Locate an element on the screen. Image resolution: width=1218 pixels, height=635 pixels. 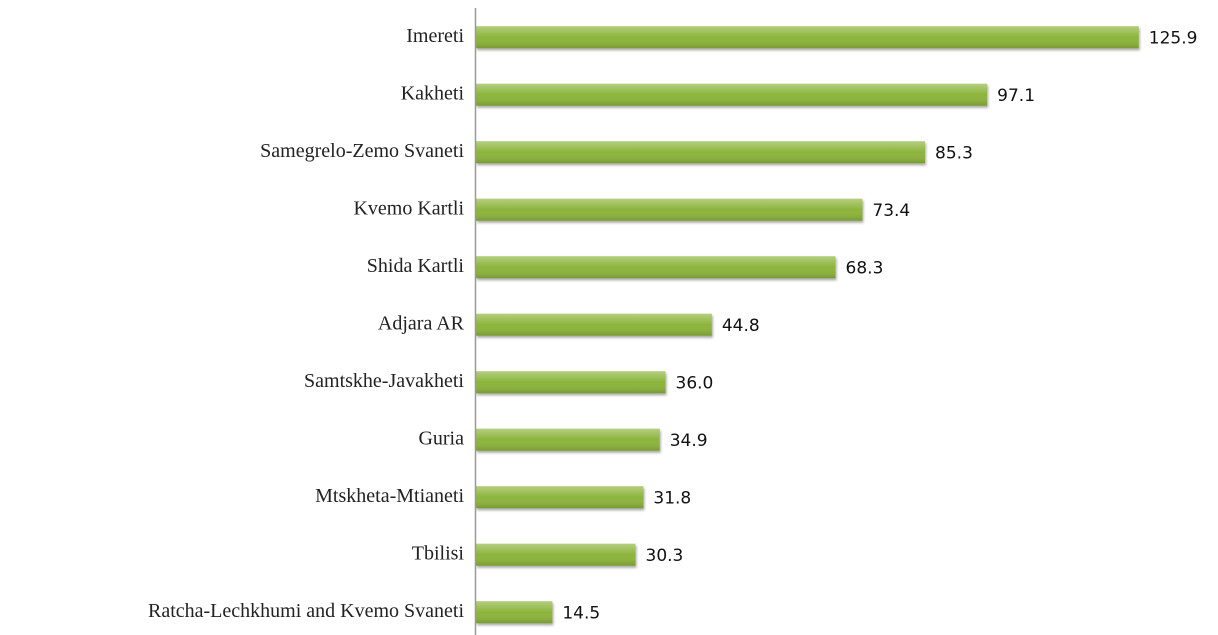
value-label: 97.1 is located at coordinates (1016, 96).